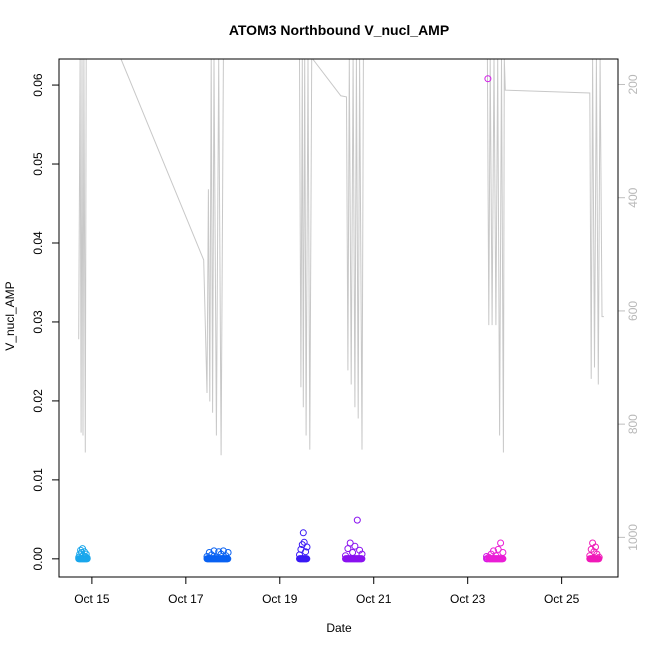  I want to click on x-tick-label: Oct 25, so click(562, 599).